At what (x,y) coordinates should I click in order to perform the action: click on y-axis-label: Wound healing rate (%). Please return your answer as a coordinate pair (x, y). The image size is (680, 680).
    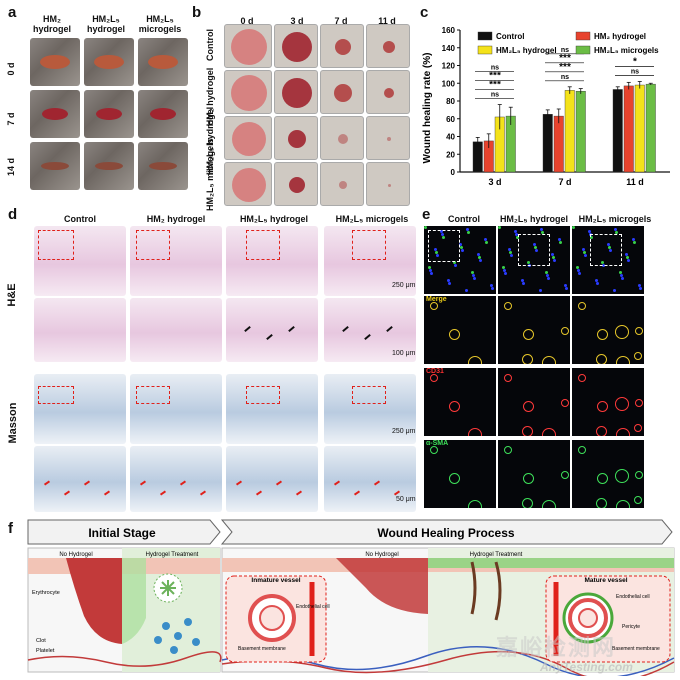
    Looking at the image, I should click on (427, 108).